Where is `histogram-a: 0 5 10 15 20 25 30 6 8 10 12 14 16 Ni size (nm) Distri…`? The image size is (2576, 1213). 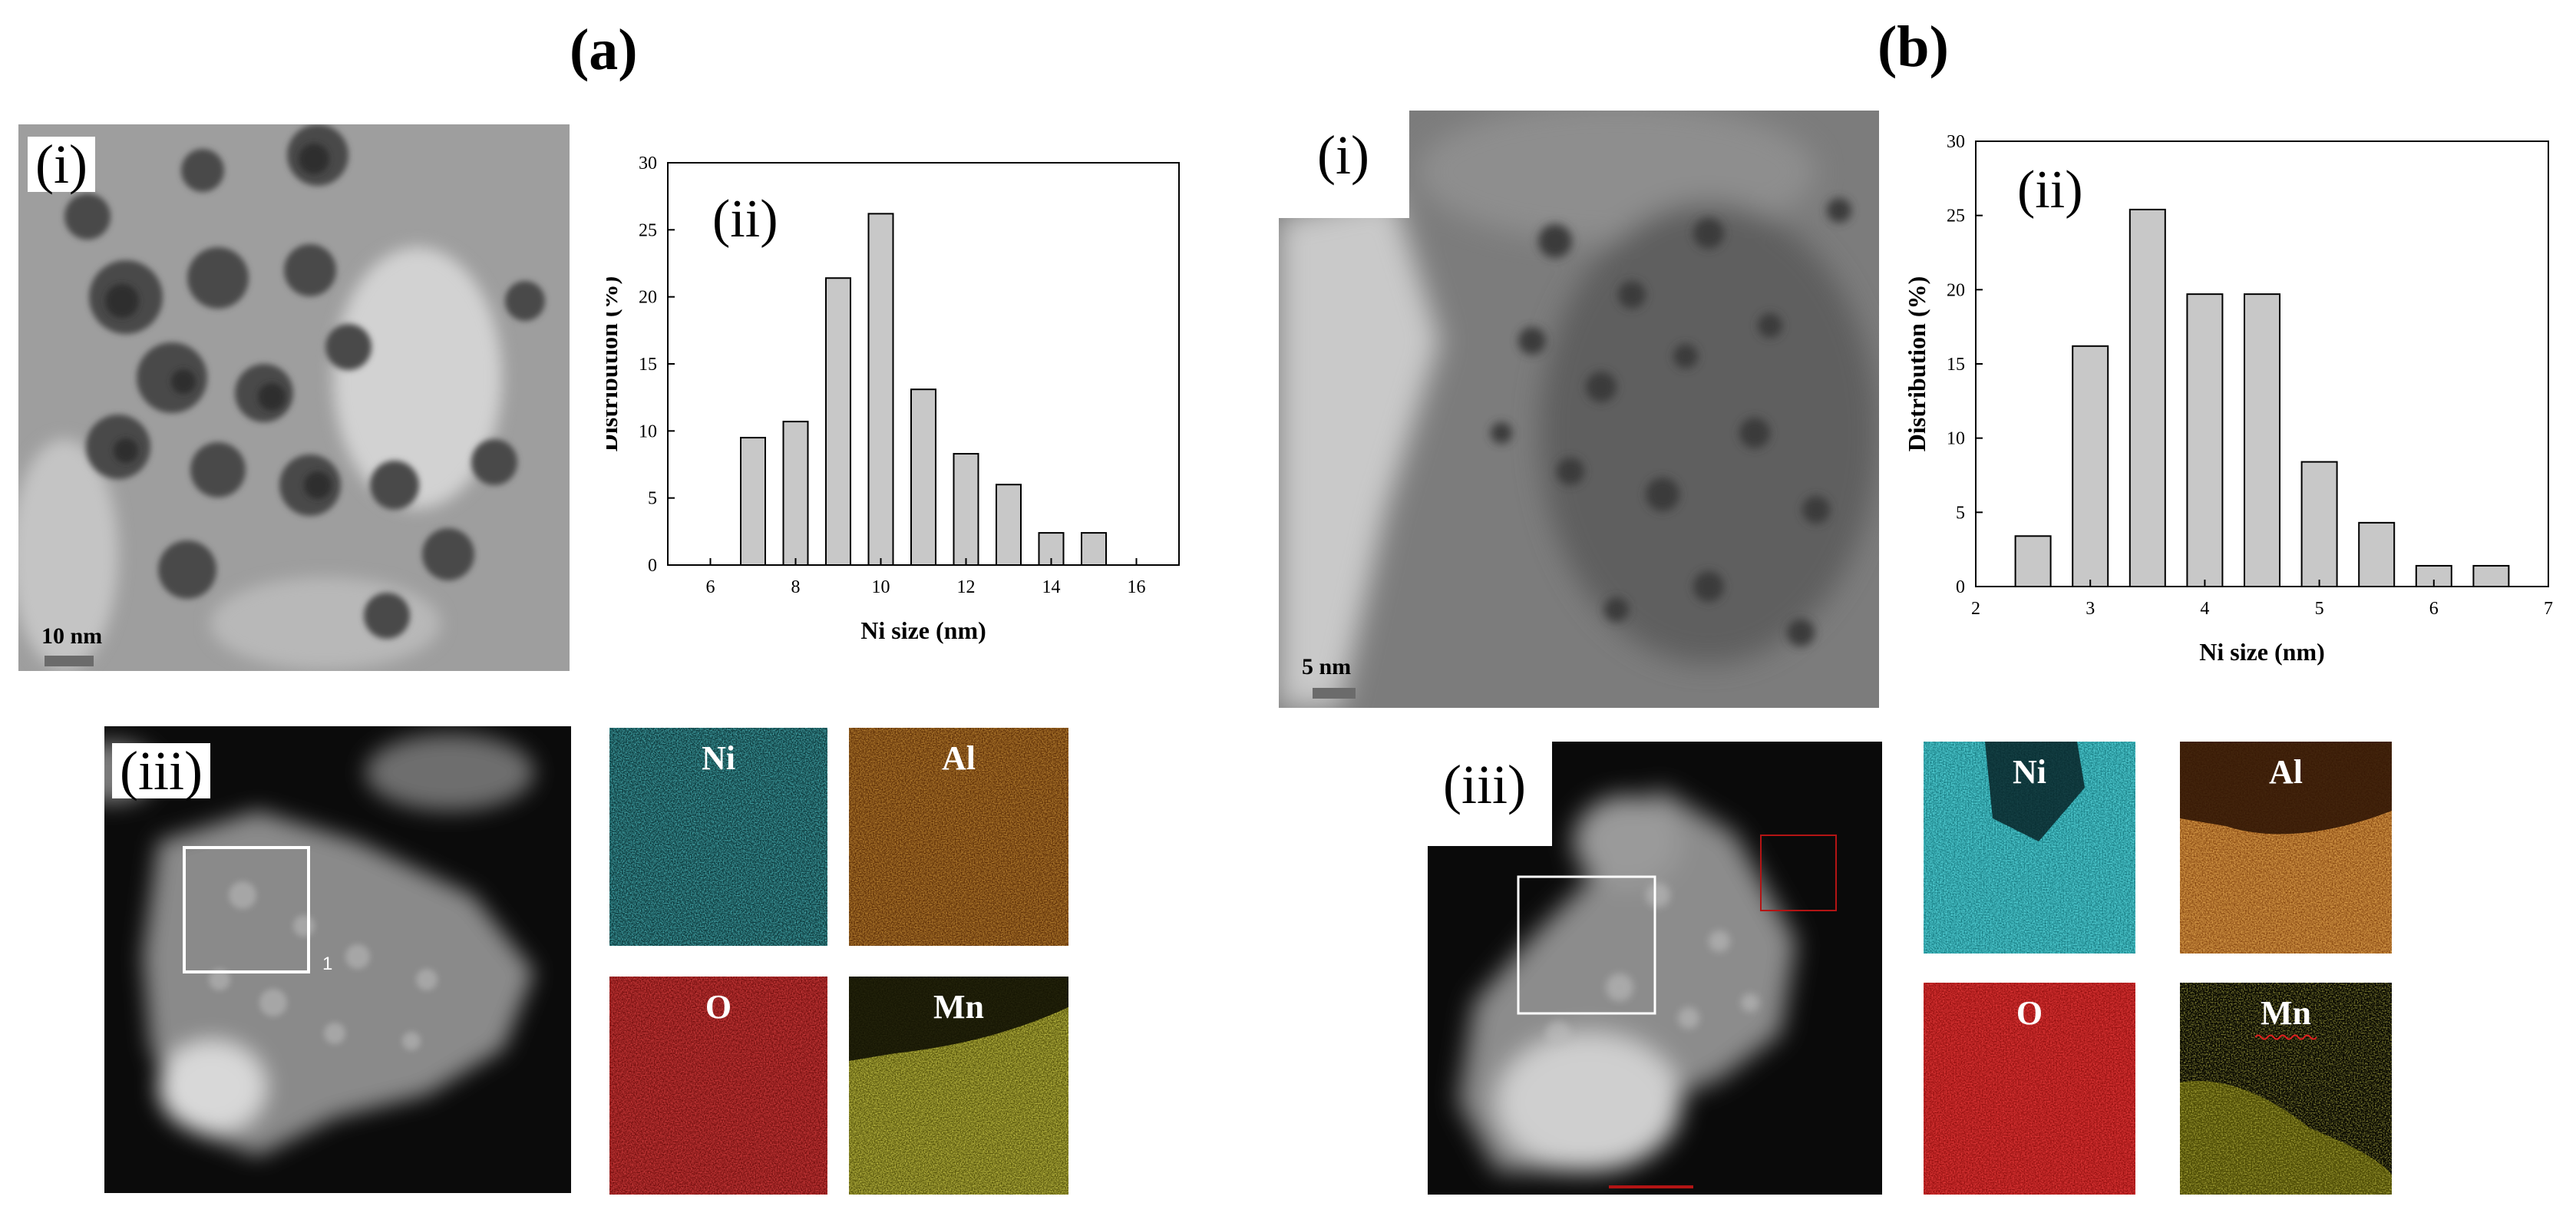 histogram-a: 0 5 10 15 20 25 30 6 8 10 12 14 16 Ni size (nm) Distri… is located at coordinates (893, 399).